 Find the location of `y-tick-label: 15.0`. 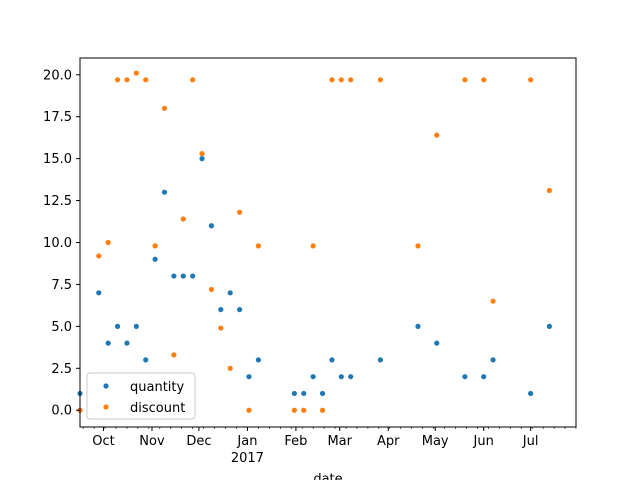

y-tick-label: 15.0 is located at coordinates (57, 159).